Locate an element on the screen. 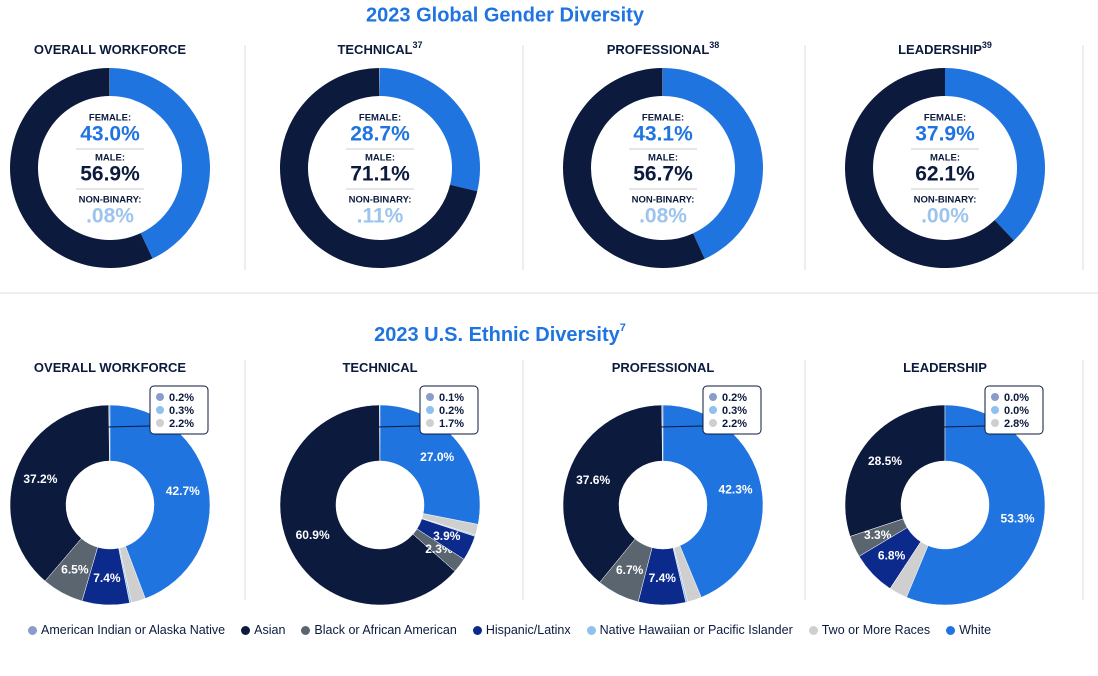 Image resolution: width=1098 pixels, height=676 pixels. chart-title: LEADERSHIP39 is located at coordinates (945, 48).